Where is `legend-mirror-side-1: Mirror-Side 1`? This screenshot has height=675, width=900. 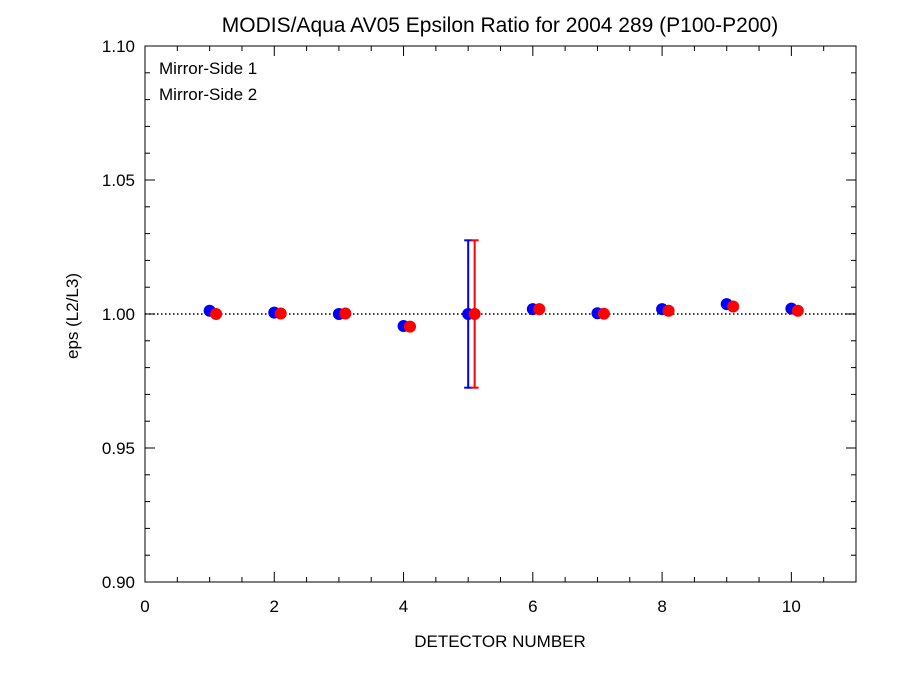 legend-mirror-side-1: Mirror-Side 1 is located at coordinates (208, 68).